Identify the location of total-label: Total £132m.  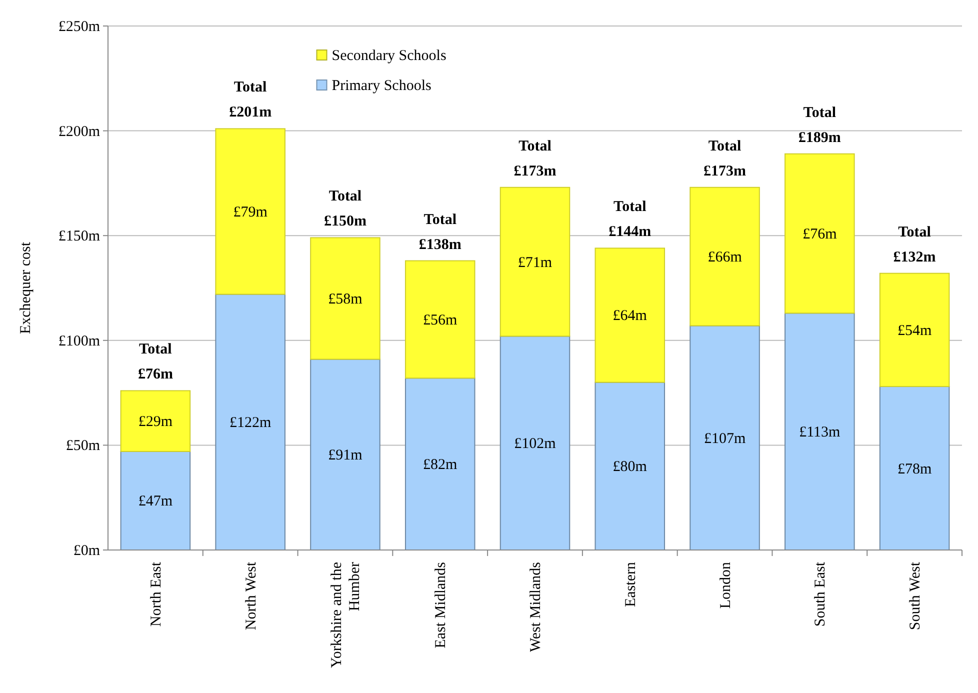
(914, 245).